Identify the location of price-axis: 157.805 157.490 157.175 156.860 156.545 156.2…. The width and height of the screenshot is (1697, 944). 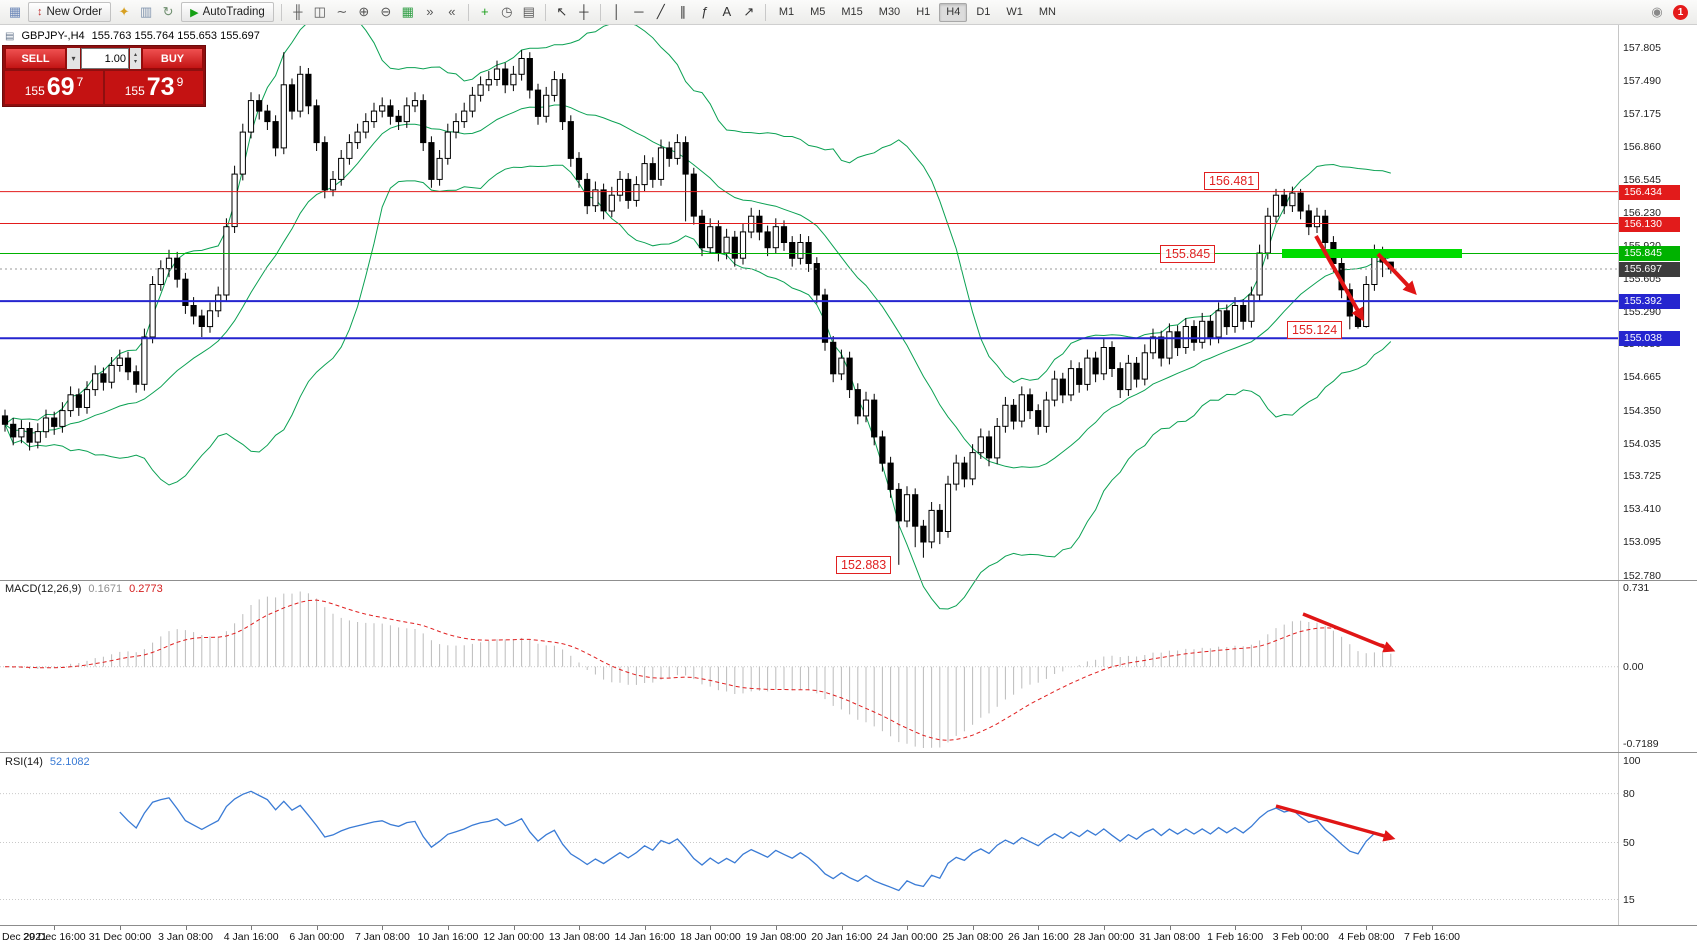
(1657, 475).